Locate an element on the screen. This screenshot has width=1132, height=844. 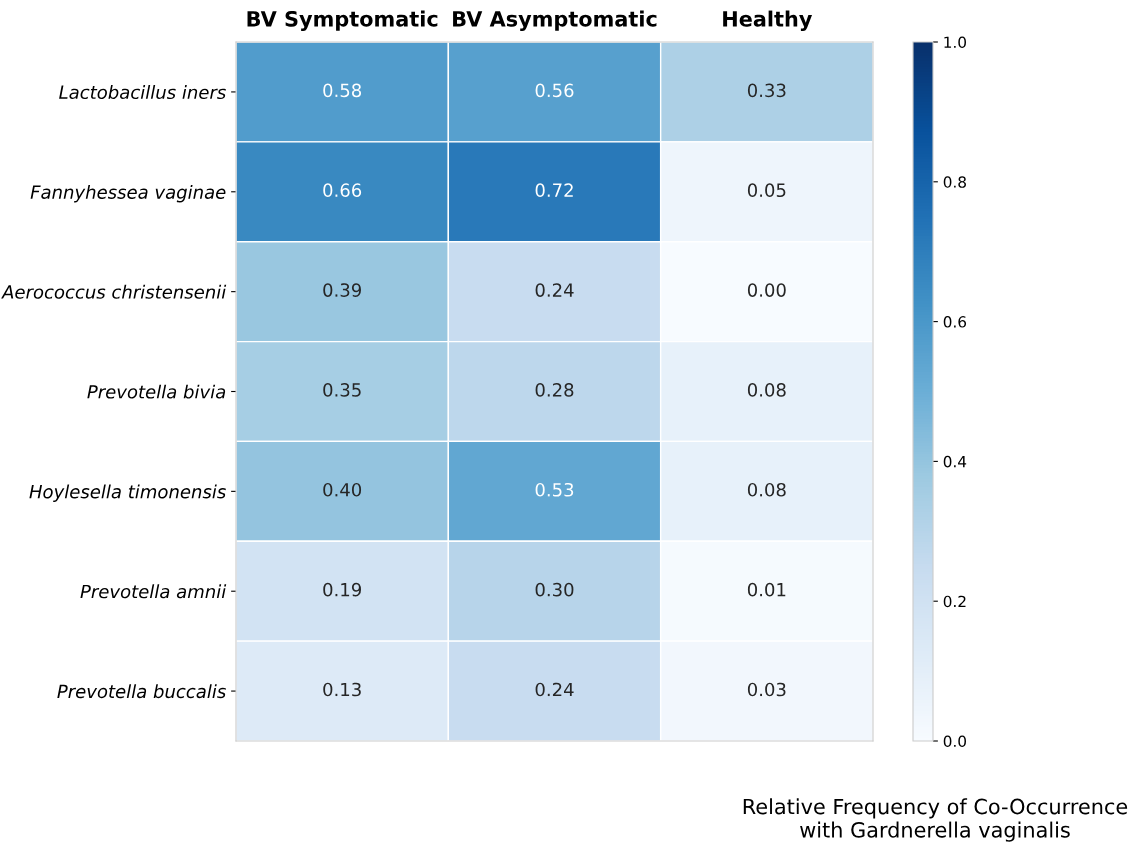
data-label: 0.58 is located at coordinates (342, 90).